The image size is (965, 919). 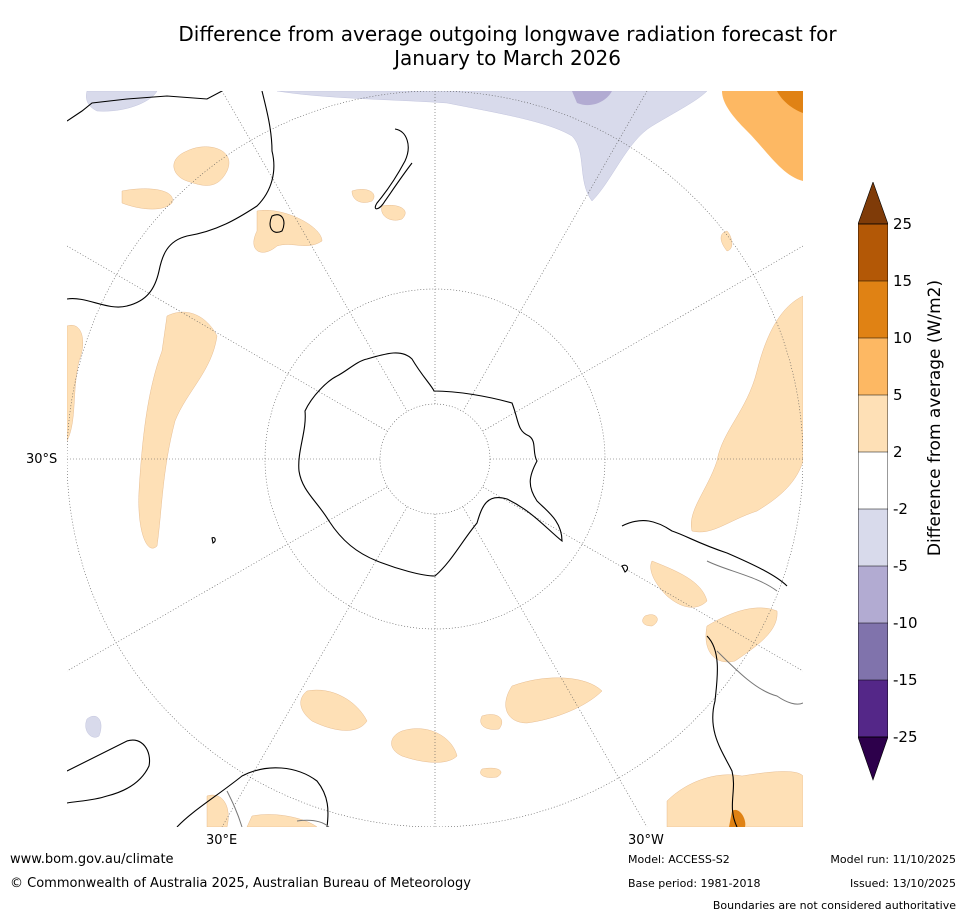 I want to click on footer-issued: Issued: 13/10/2025, so click(x=902, y=883).